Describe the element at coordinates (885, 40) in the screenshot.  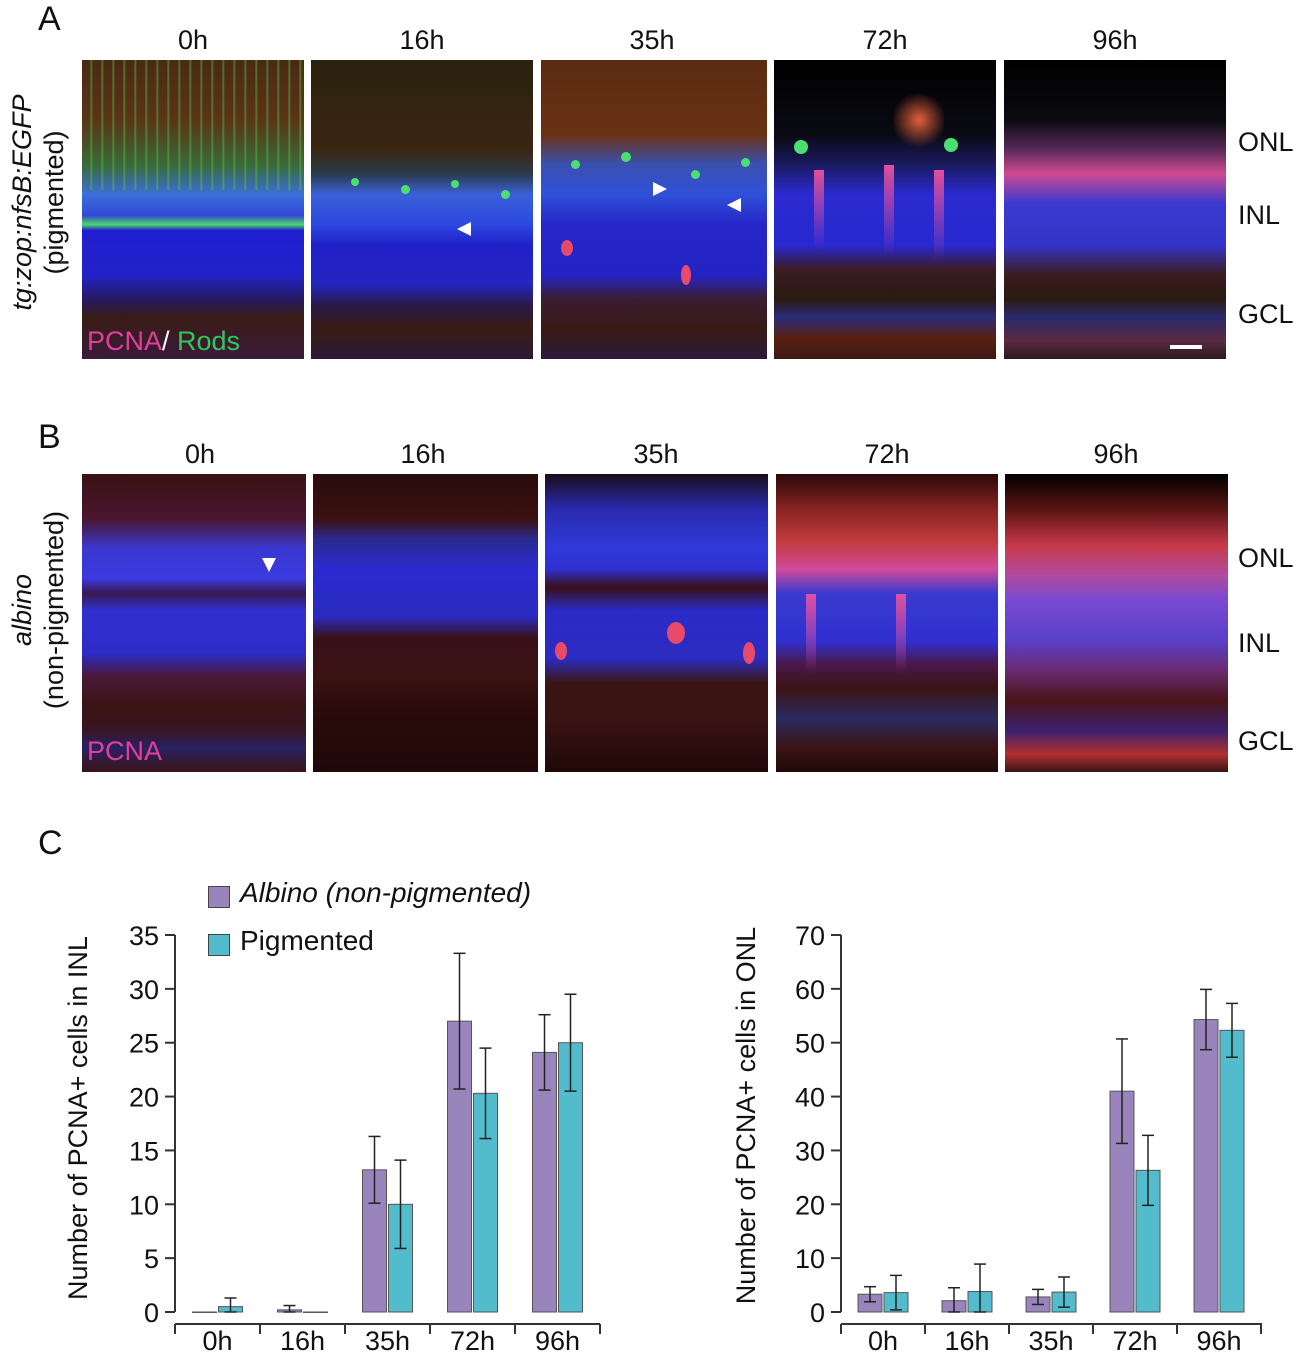
I see `panel-a-timepoint-3: 72h` at that location.